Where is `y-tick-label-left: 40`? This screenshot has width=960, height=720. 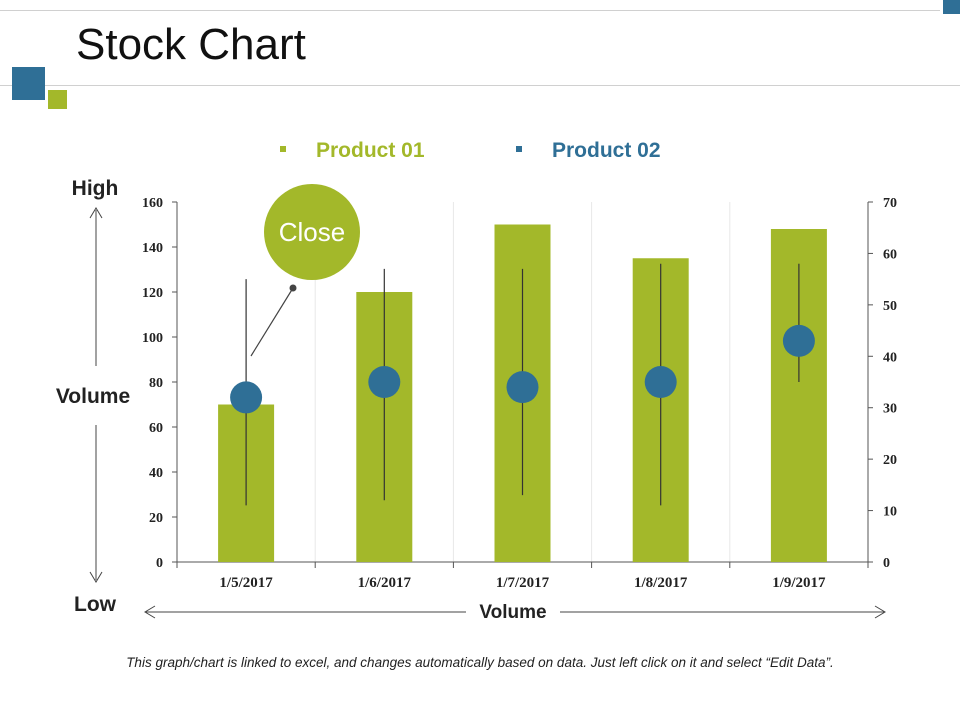 y-tick-label-left: 40 is located at coordinates (156, 473).